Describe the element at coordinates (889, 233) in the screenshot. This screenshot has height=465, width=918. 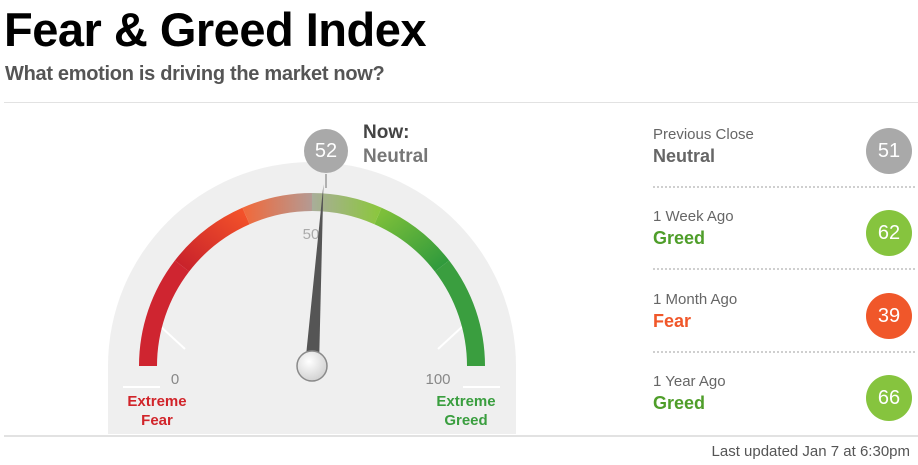
I see `history-score-bubble: 62` at that location.